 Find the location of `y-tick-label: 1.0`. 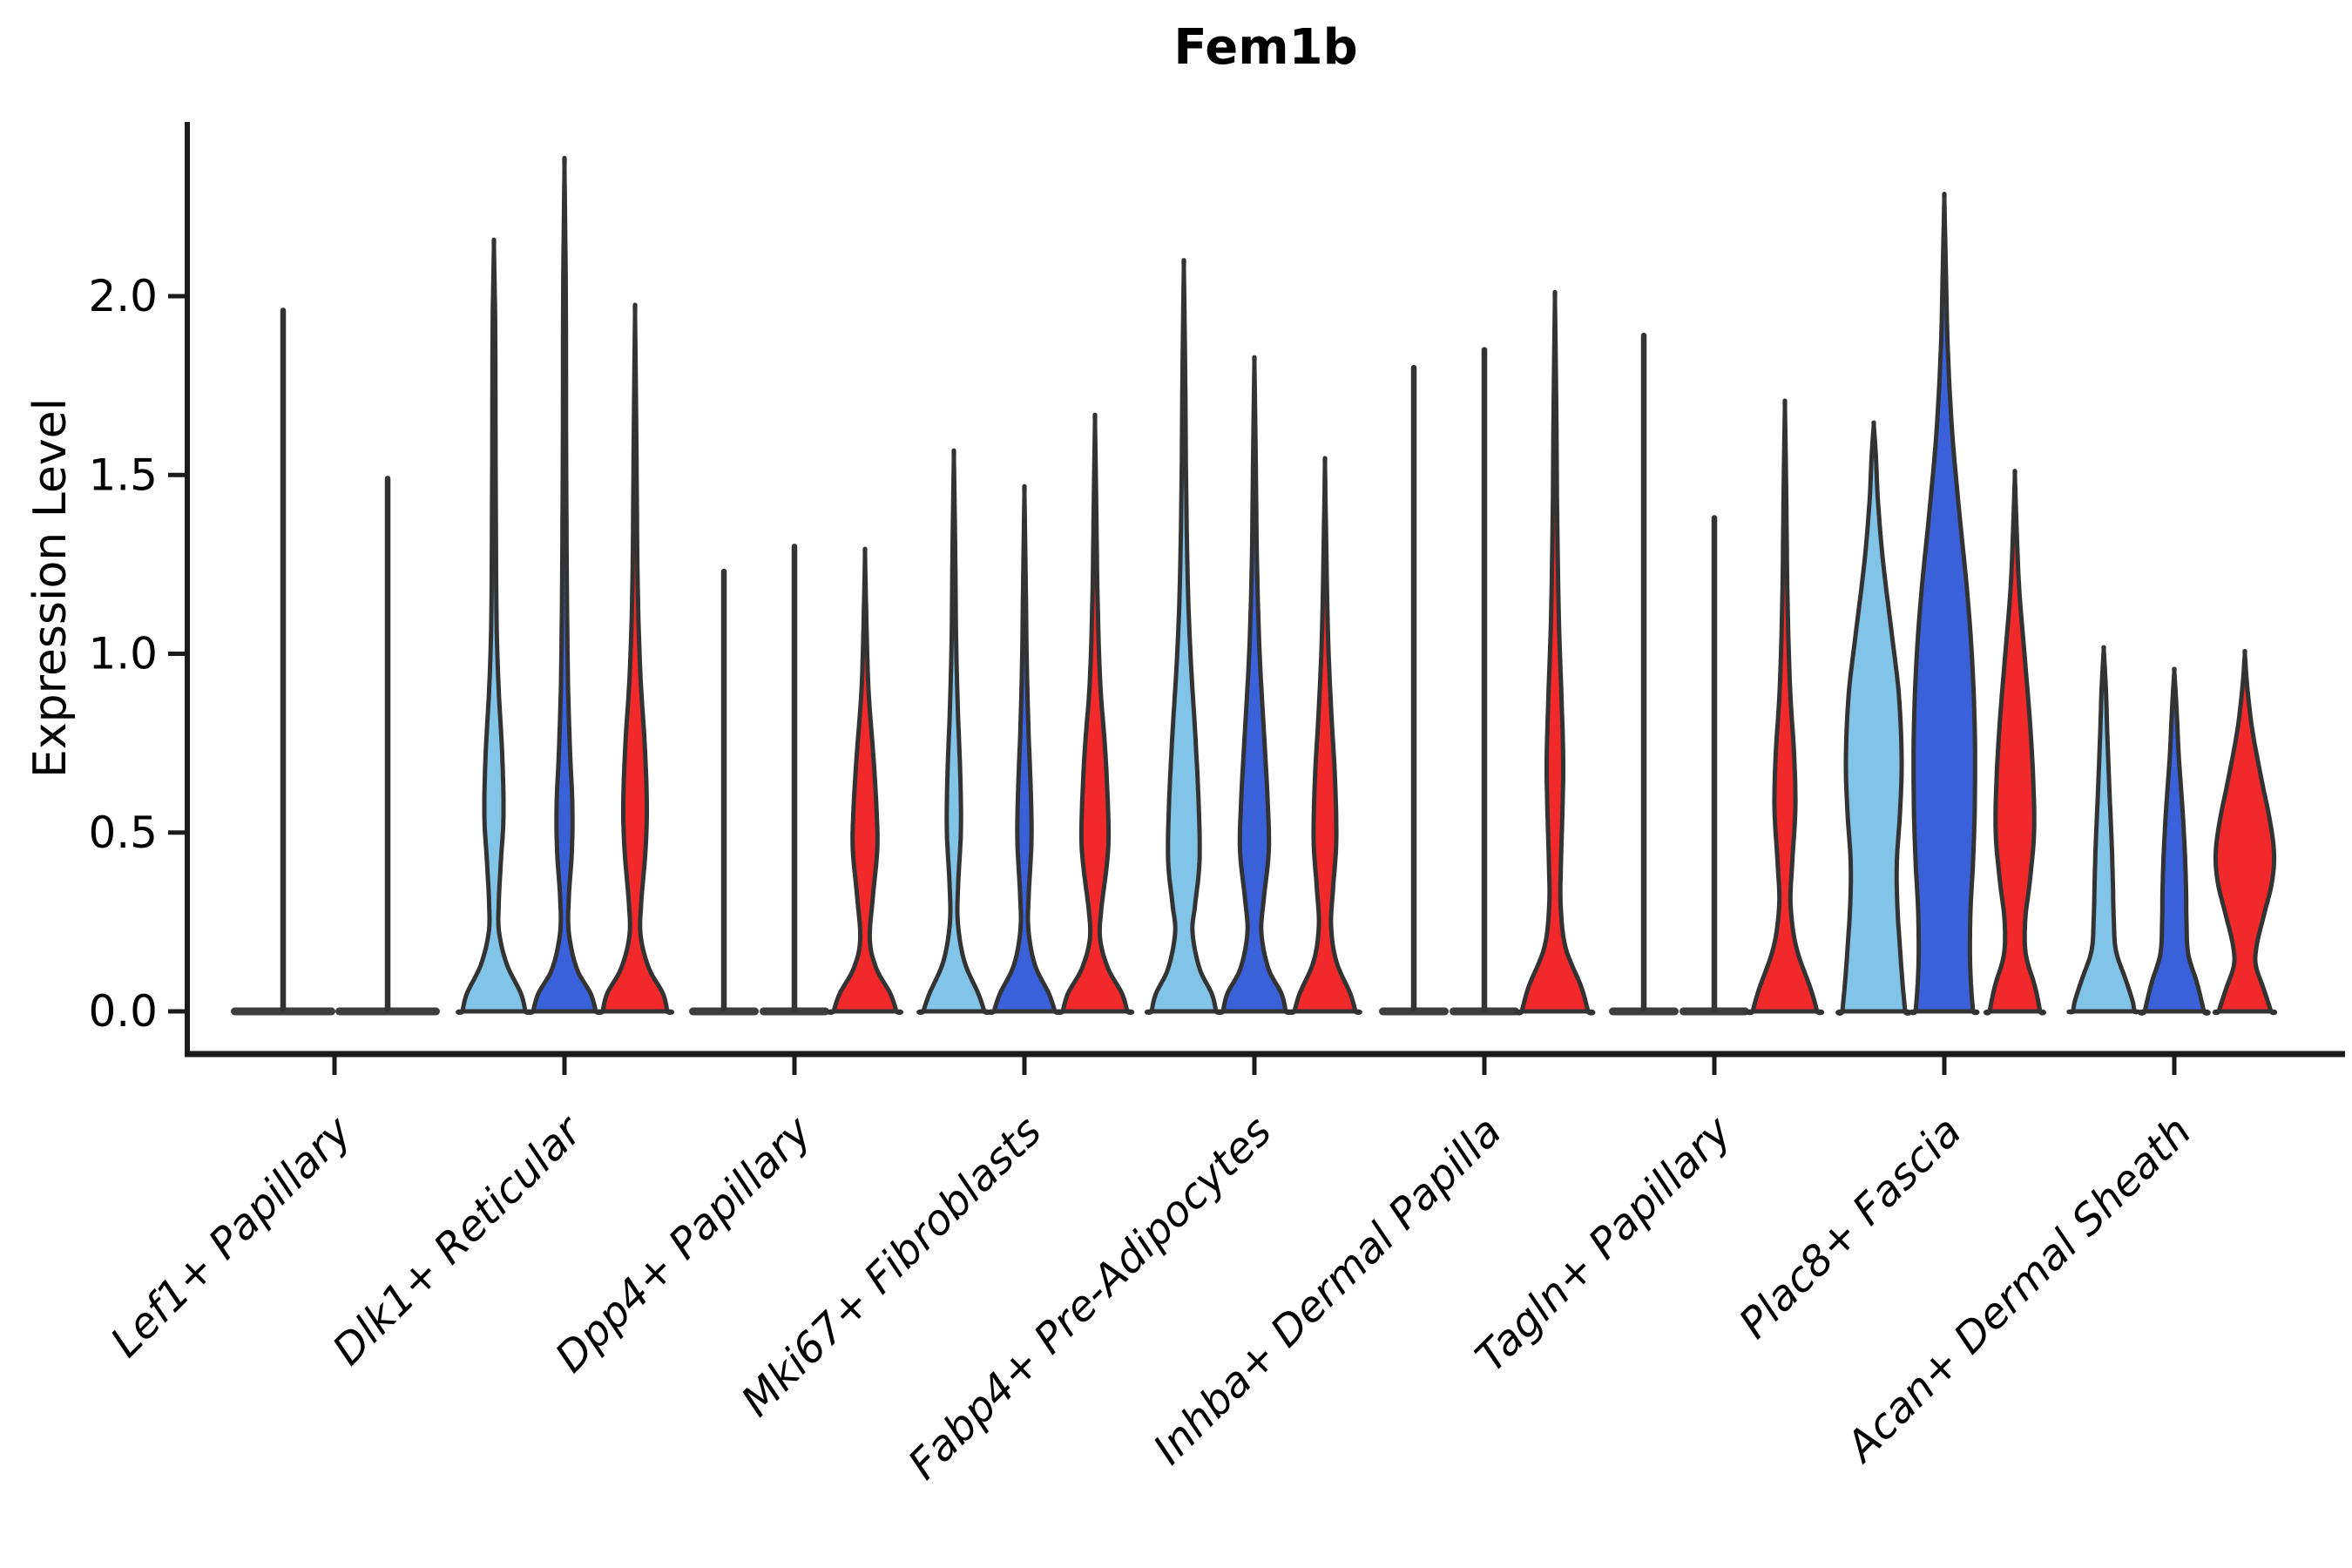

y-tick-label: 1.0 is located at coordinates (123, 654).